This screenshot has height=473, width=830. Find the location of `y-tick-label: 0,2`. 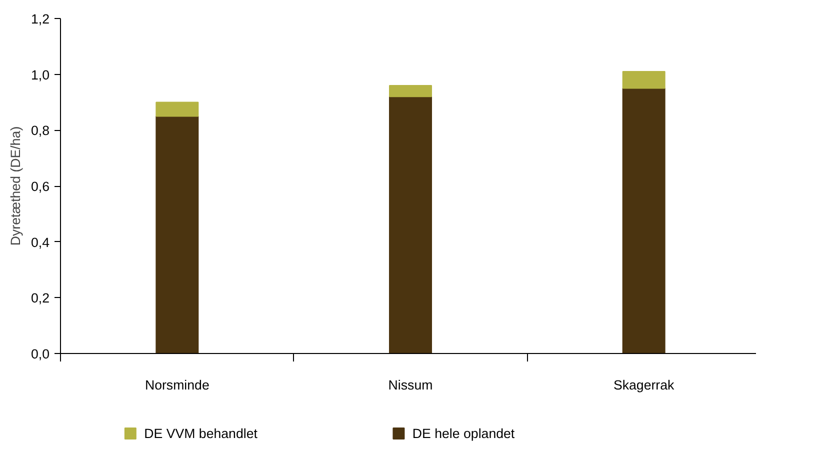

y-tick-label: 0,2 is located at coordinates (40, 298).